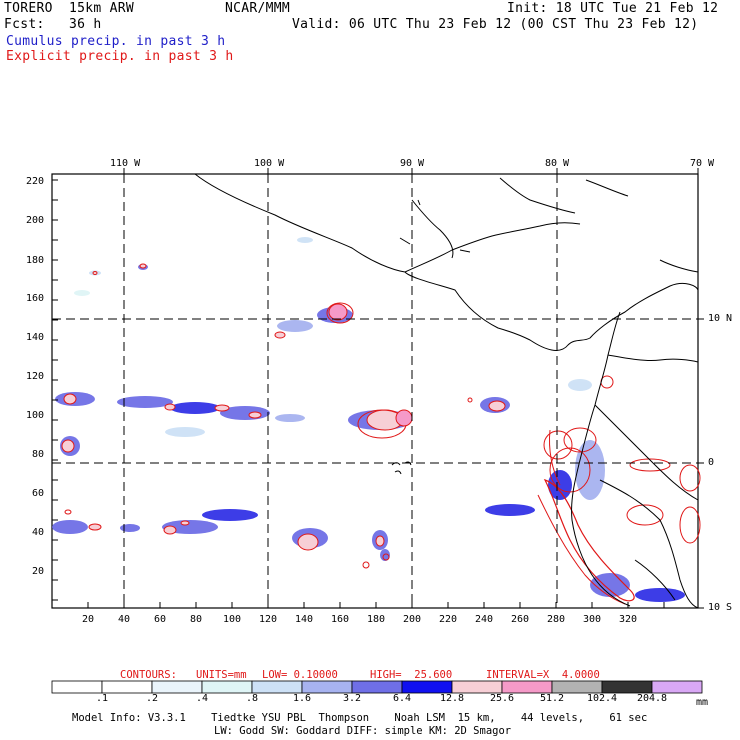 The width and height of the screenshot is (740, 740). I want to click on lon-label: 80 W, so click(557, 163).